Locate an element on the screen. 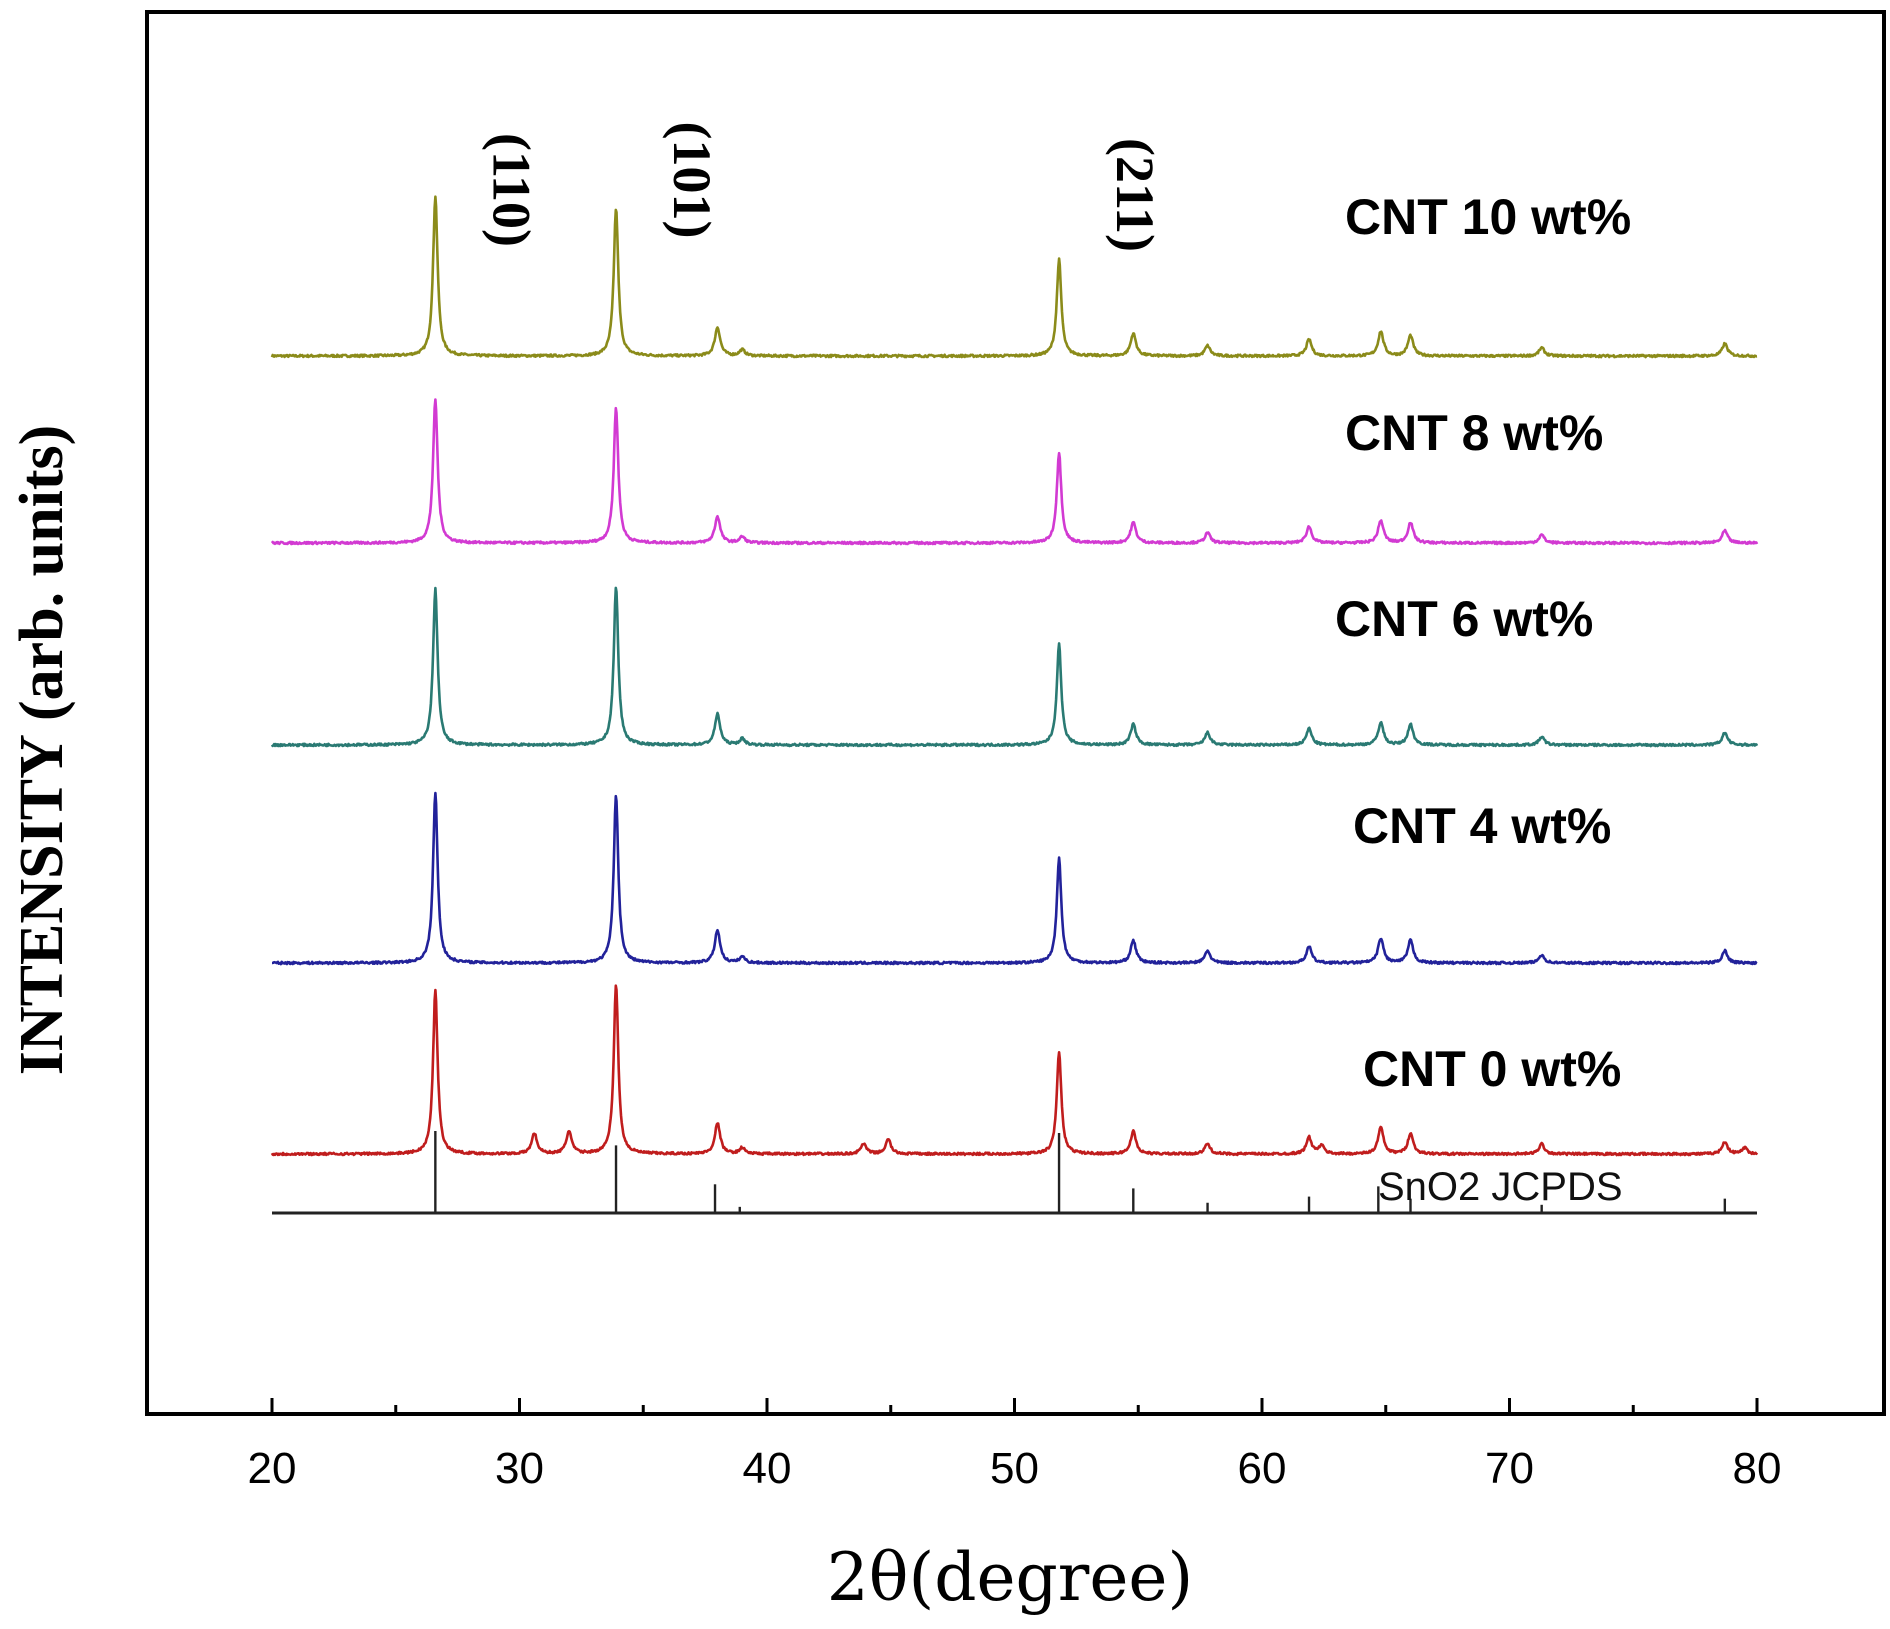  series-label: CNT 10 wt% is located at coordinates (1488, 217).